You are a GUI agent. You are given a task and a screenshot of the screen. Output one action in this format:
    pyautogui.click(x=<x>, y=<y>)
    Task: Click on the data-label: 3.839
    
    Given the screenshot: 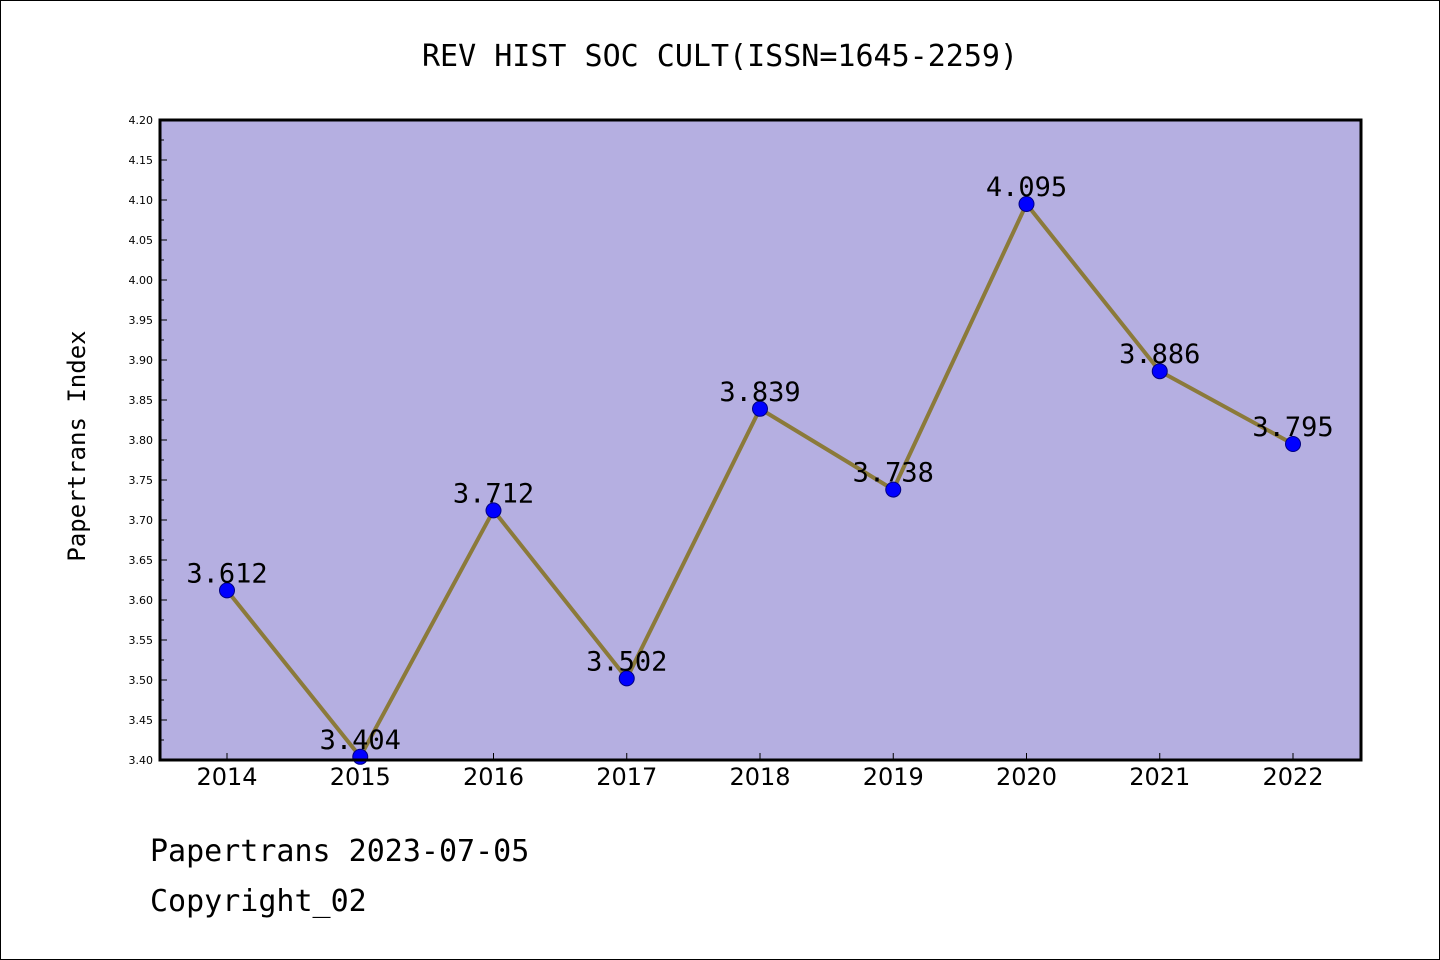 What is the action you would take?
    pyautogui.click(x=759, y=392)
    